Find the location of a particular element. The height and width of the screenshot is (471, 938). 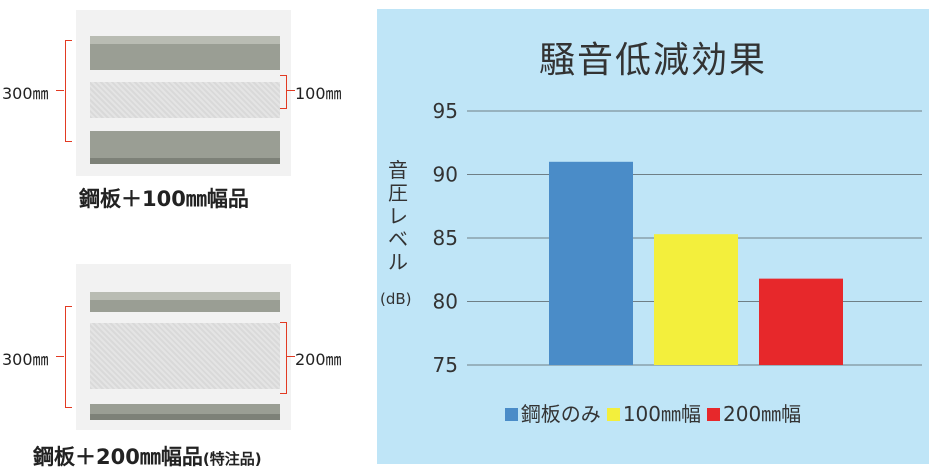

legend-label: 鋼板のみ is located at coordinates (560, 414).